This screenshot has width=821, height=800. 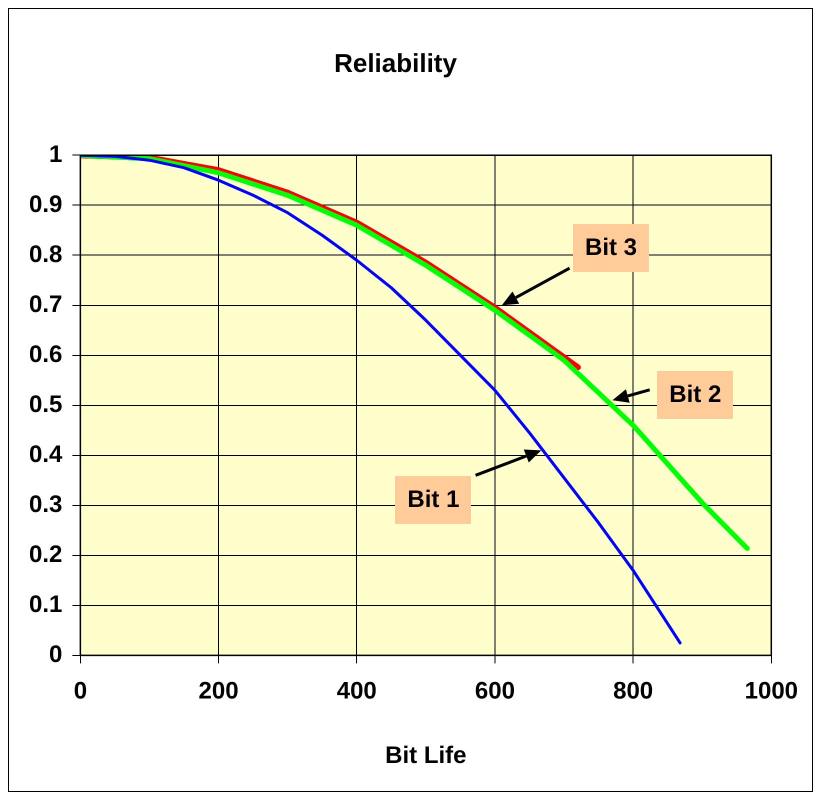 I want to click on annotation: Bit 2, so click(x=695, y=394).